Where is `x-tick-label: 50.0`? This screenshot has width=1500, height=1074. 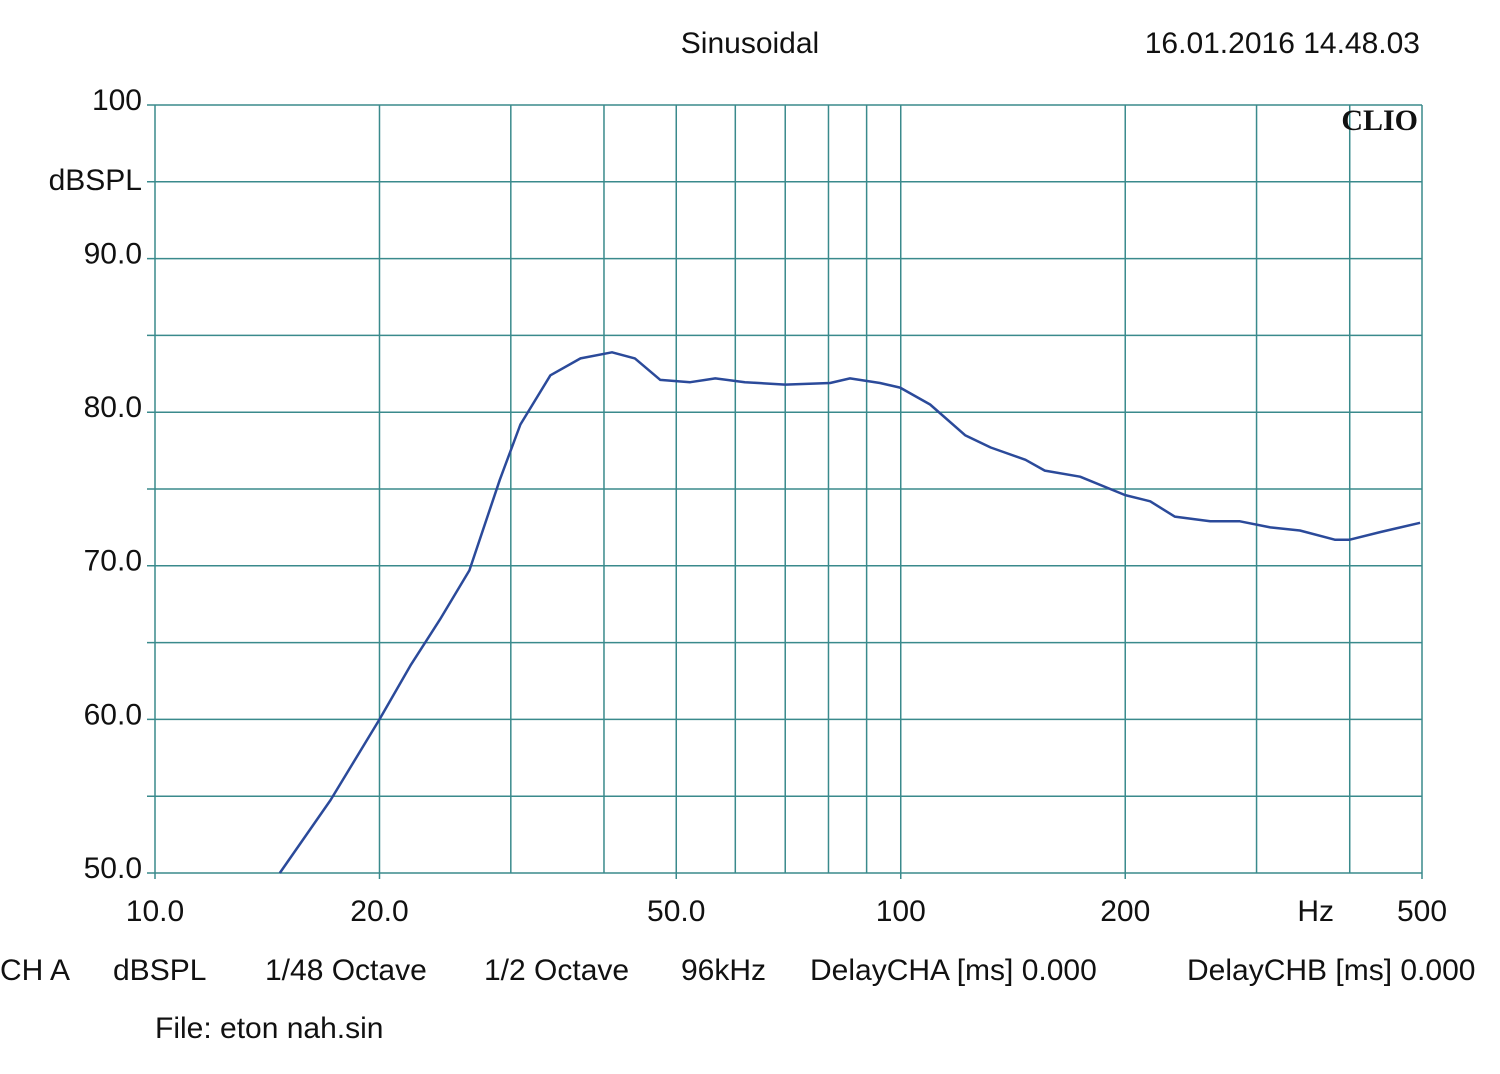
x-tick-label: 50.0 is located at coordinates (676, 911).